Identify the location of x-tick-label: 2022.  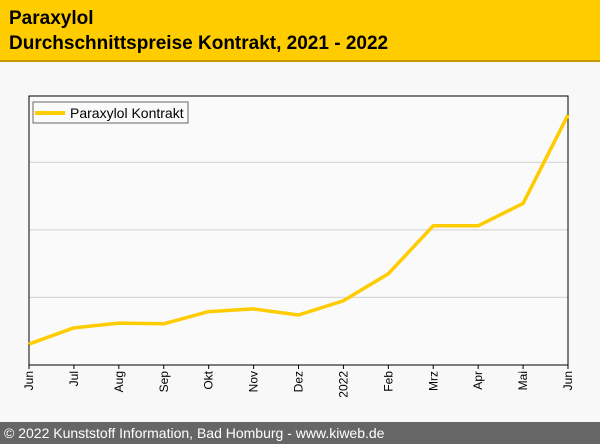
(343, 384).